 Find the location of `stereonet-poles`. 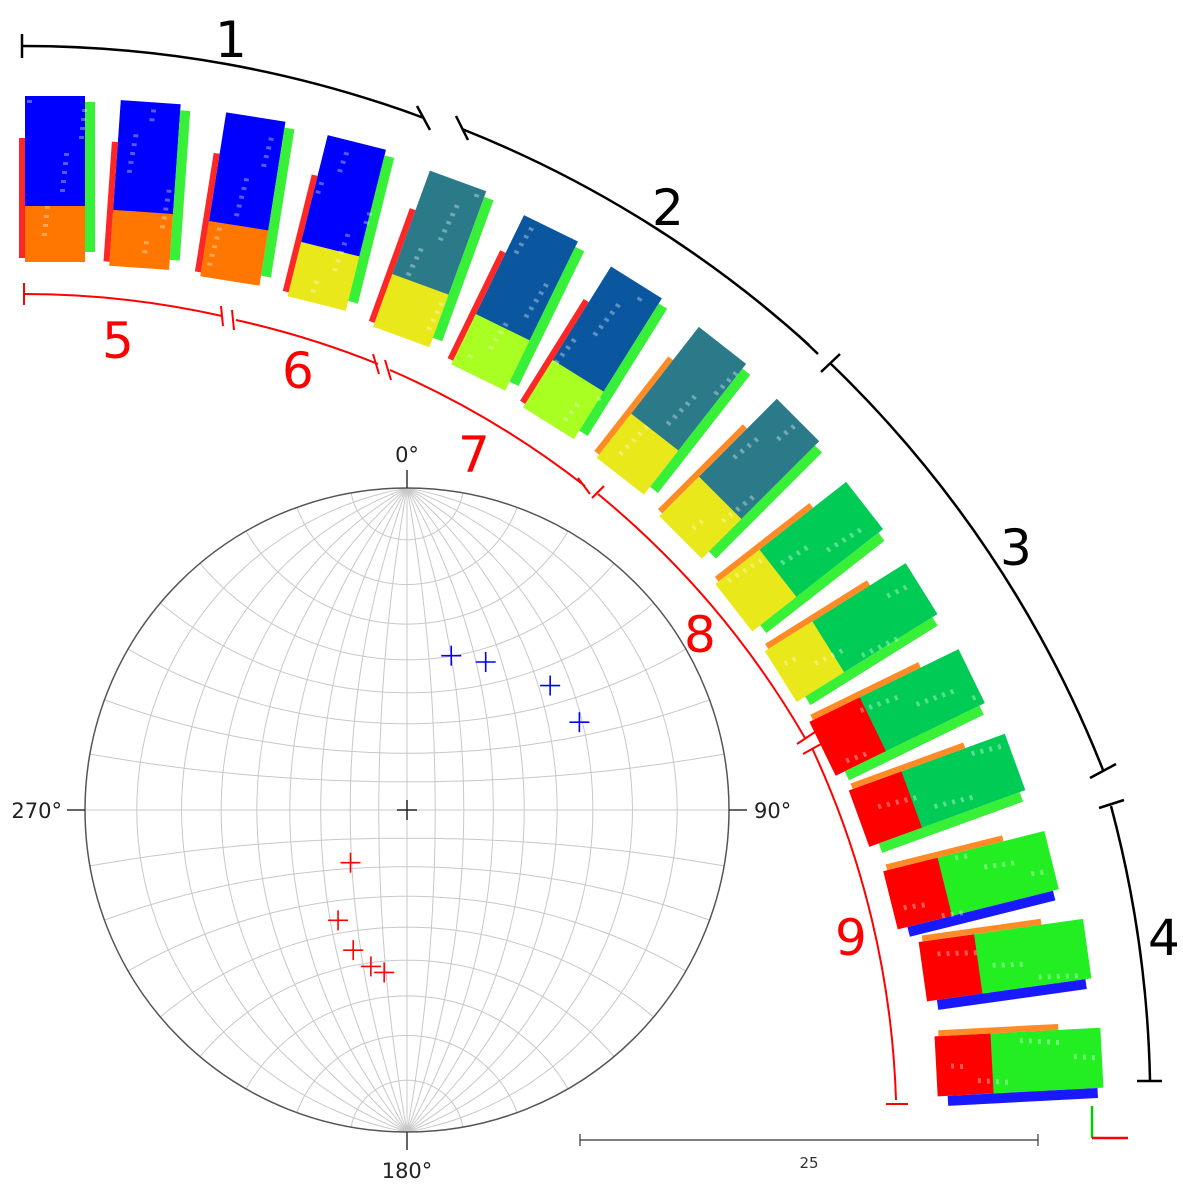

stereonet-poles is located at coordinates (459, 814).